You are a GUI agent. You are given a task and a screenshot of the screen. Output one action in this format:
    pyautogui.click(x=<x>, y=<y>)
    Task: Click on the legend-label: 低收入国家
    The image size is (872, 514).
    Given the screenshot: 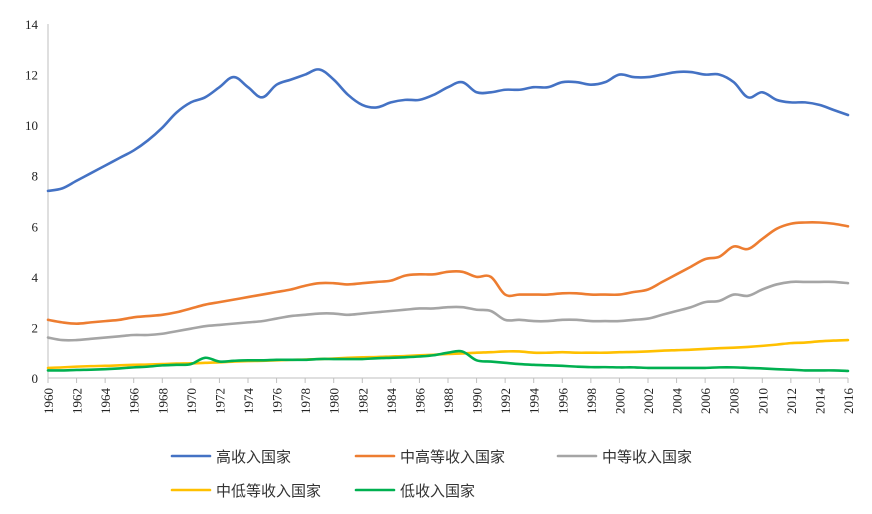 What is the action you would take?
    pyautogui.click(x=437, y=491)
    